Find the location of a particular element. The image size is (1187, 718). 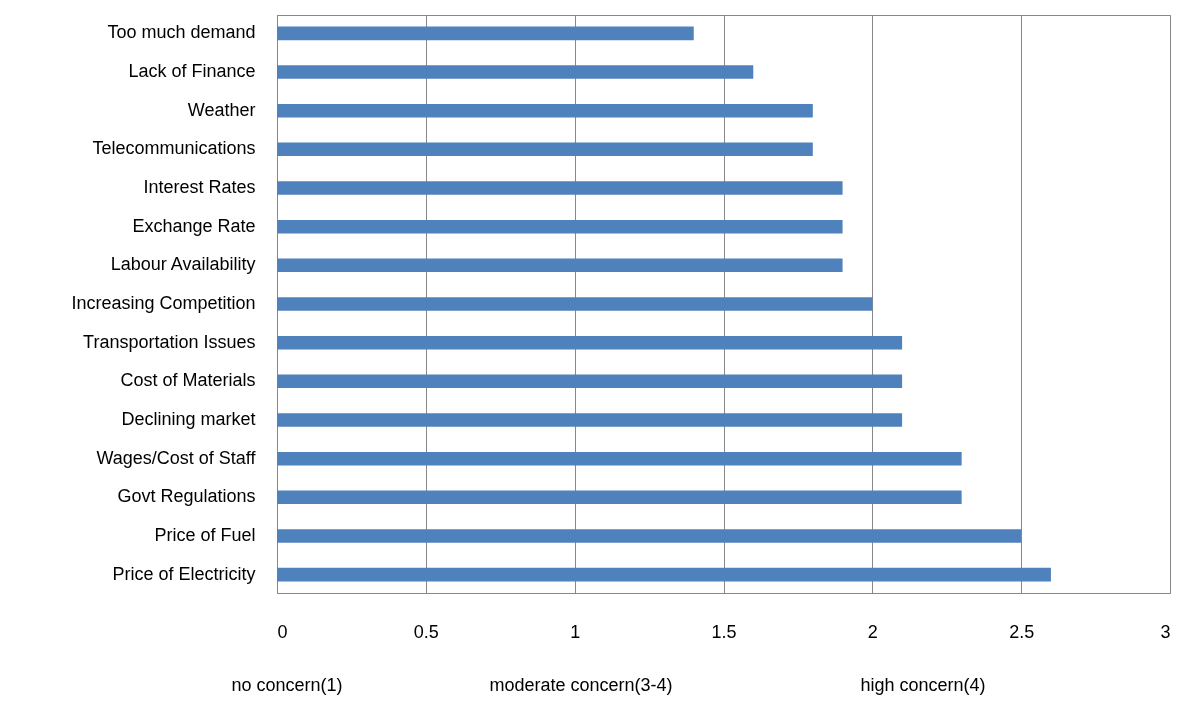

y-tick-label: Cost of Materials is located at coordinates (188, 380).